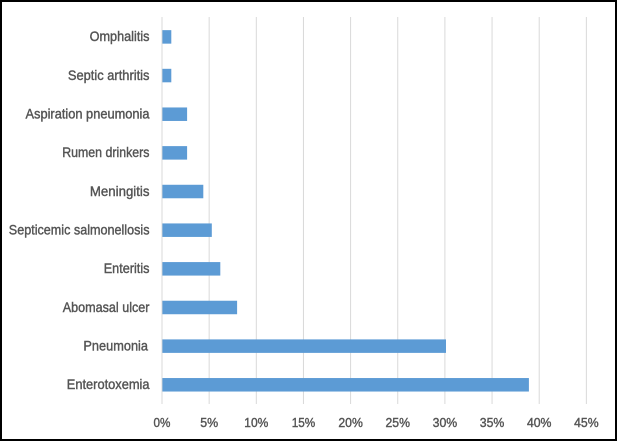  What do you see at coordinates (120, 36) in the screenshot?
I see `svg-text: Omphalitis` at bounding box center [120, 36].